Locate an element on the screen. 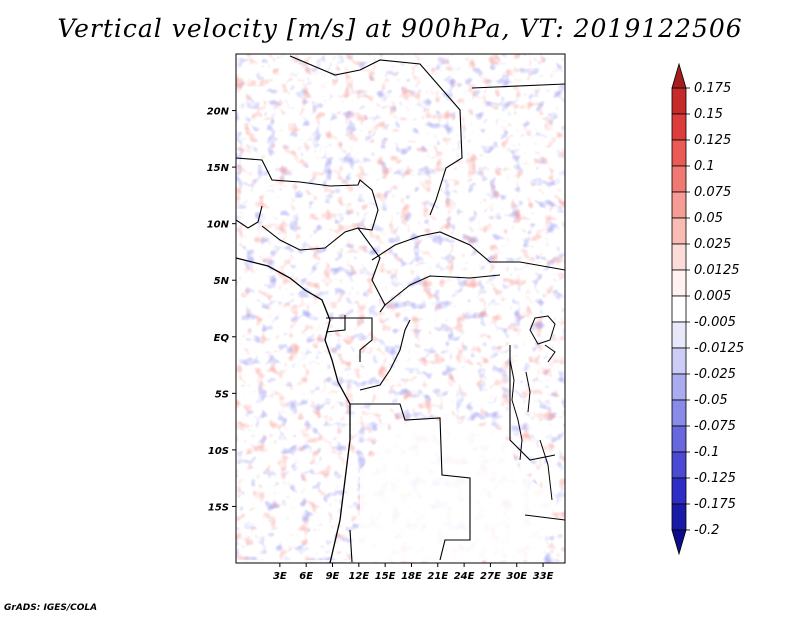 The width and height of the screenshot is (800, 618). colorbar-label: 0.125 is located at coordinates (712, 140).